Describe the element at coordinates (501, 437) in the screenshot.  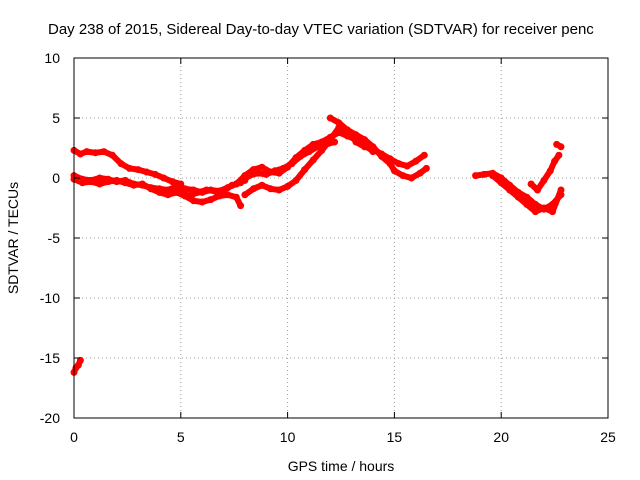
I see `x-tick-label: 20` at that location.